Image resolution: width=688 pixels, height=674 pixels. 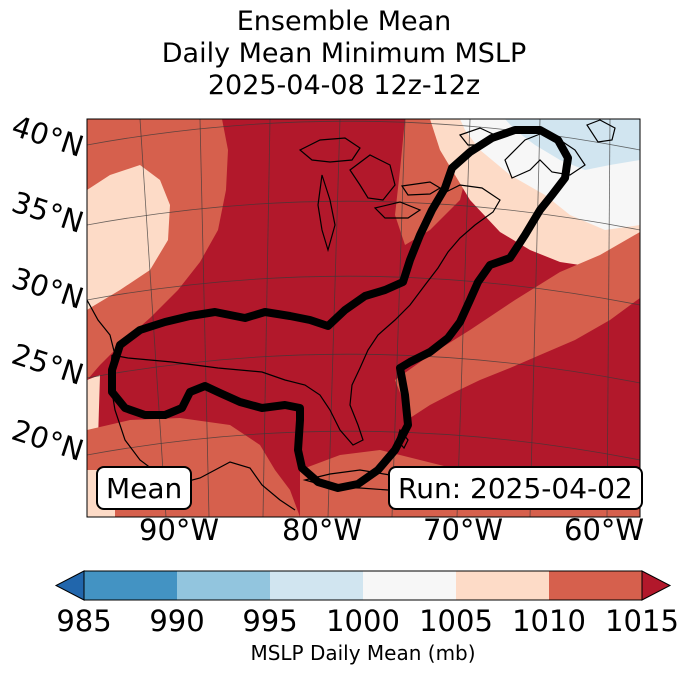 What do you see at coordinates (363, 621) in the screenshot?
I see `colorbar-tick-1000: 1000` at bounding box center [363, 621].